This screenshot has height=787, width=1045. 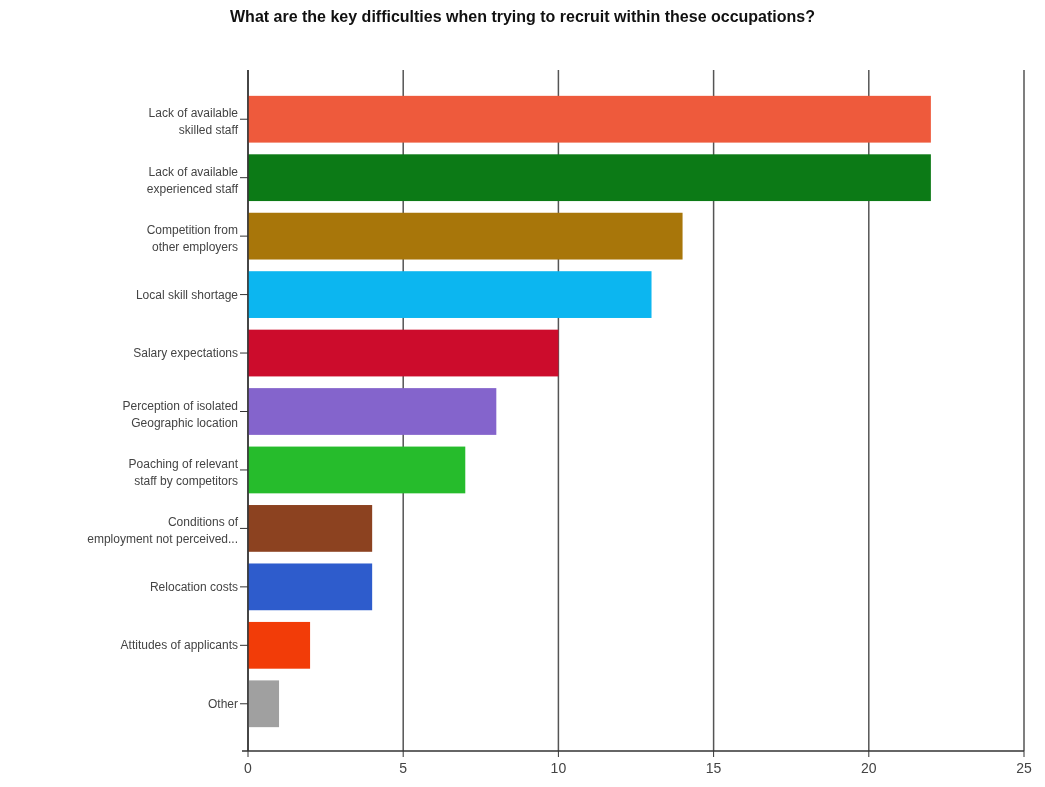 What do you see at coordinates (1024, 768) in the screenshot?
I see `x-tick-label: 25` at bounding box center [1024, 768].